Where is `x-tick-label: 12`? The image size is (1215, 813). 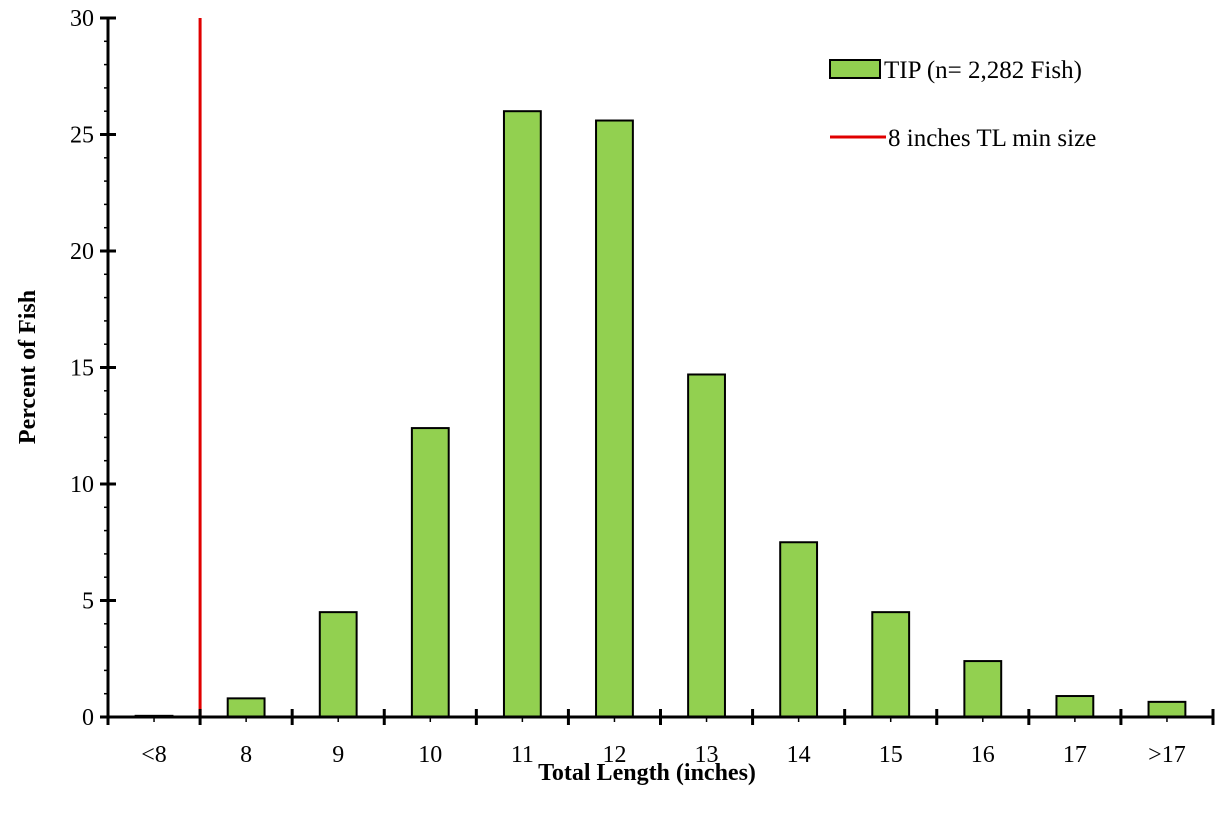
x-tick-label: 12 is located at coordinates (614, 755).